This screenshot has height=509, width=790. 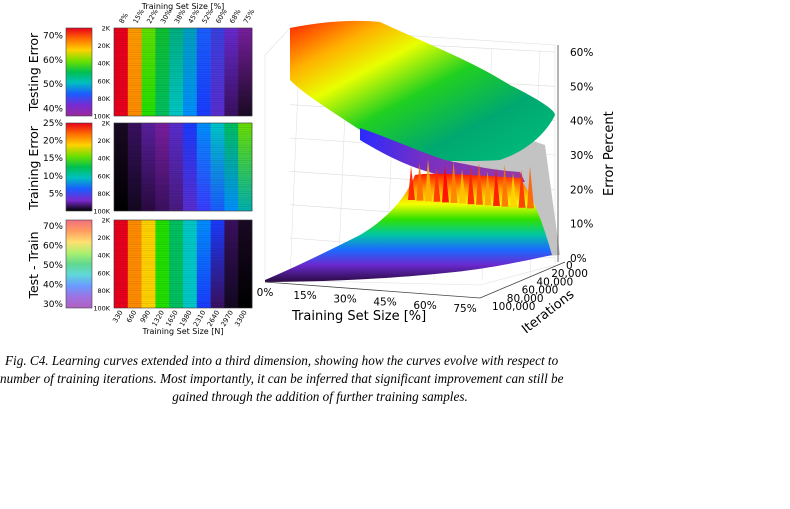 I want to click on bottom-tick-n: 3300, so click(x=241, y=318).